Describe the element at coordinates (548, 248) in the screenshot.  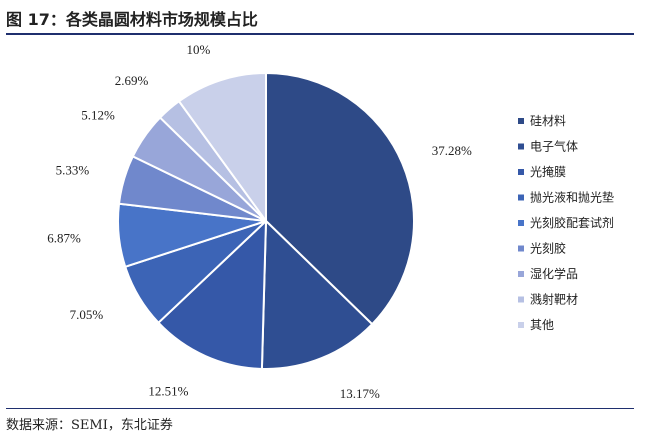
I see `legend-label-6: 光刻胶` at that location.